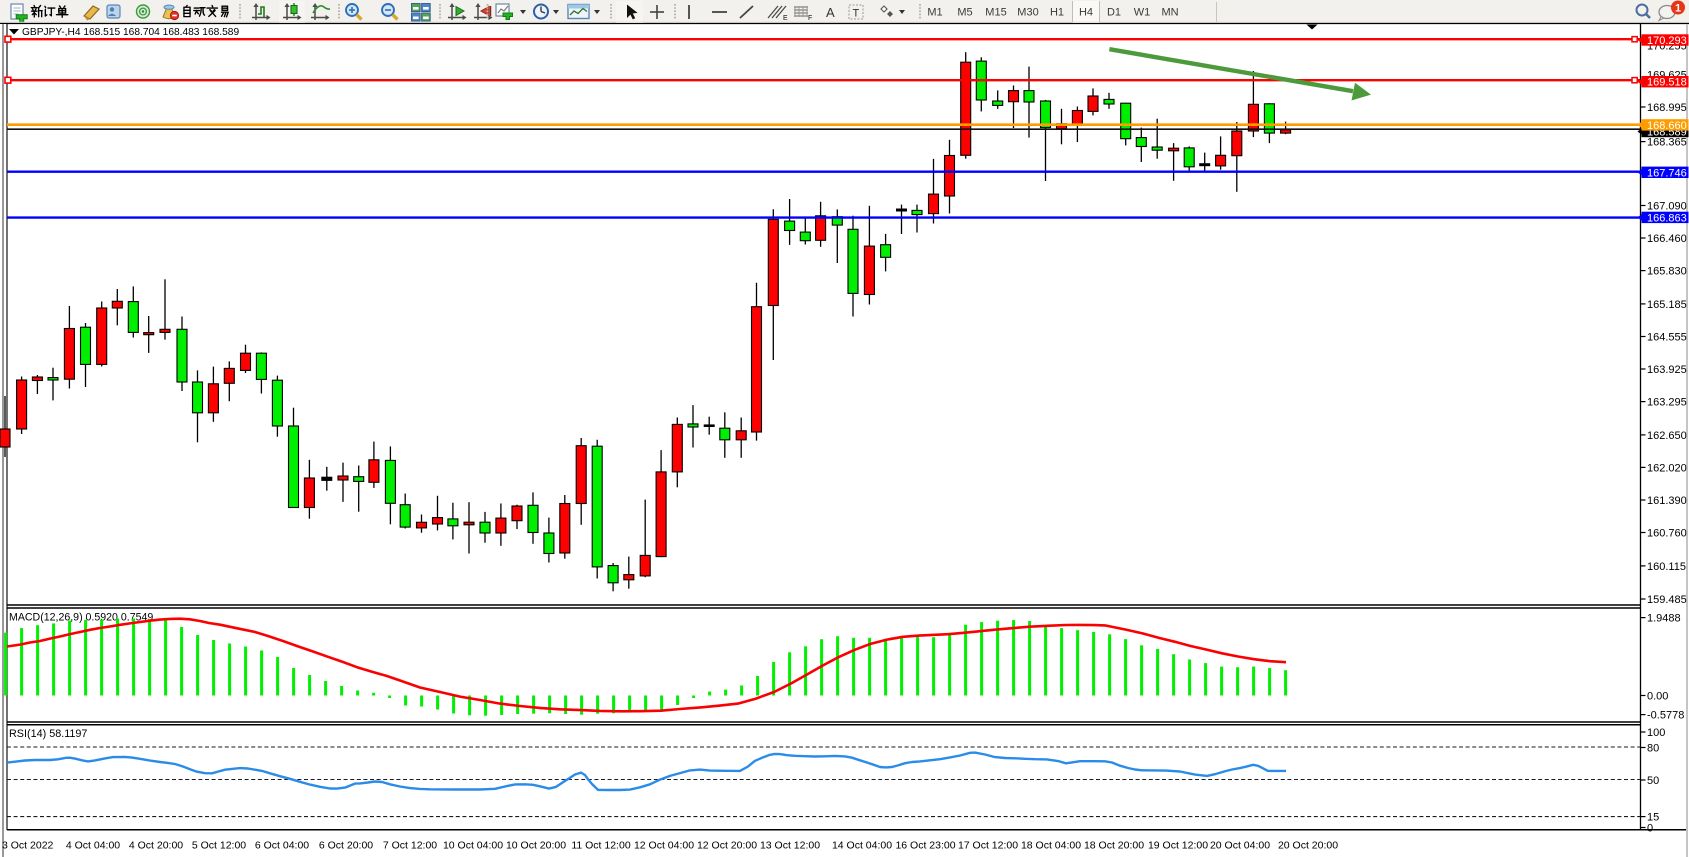  I want to click on svg-text: 163.295, so click(1667, 403).